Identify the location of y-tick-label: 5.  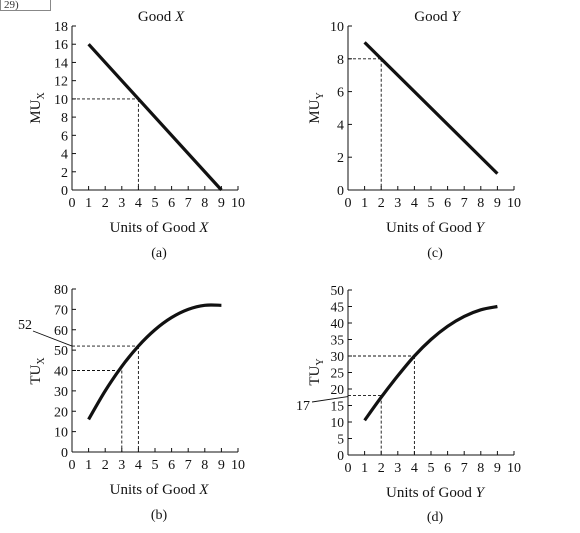
(340, 439).